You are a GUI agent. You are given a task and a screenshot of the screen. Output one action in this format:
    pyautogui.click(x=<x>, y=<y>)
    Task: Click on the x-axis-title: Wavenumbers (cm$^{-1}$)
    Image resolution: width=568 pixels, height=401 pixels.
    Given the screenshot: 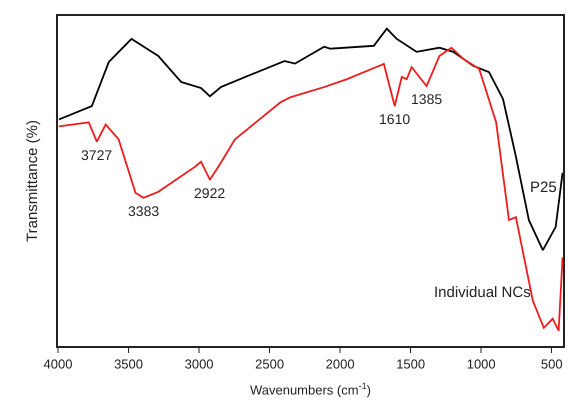 What is the action you would take?
    pyautogui.click(x=311, y=389)
    